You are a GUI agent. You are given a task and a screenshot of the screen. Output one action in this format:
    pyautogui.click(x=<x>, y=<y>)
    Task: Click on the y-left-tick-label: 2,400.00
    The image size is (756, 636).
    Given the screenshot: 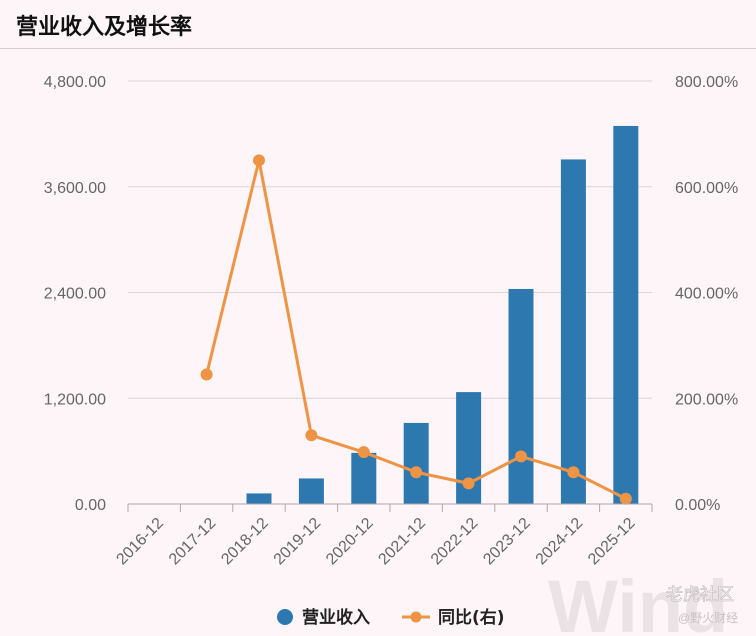 What is the action you would take?
    pyautogui.click(x=75, y=294)
    